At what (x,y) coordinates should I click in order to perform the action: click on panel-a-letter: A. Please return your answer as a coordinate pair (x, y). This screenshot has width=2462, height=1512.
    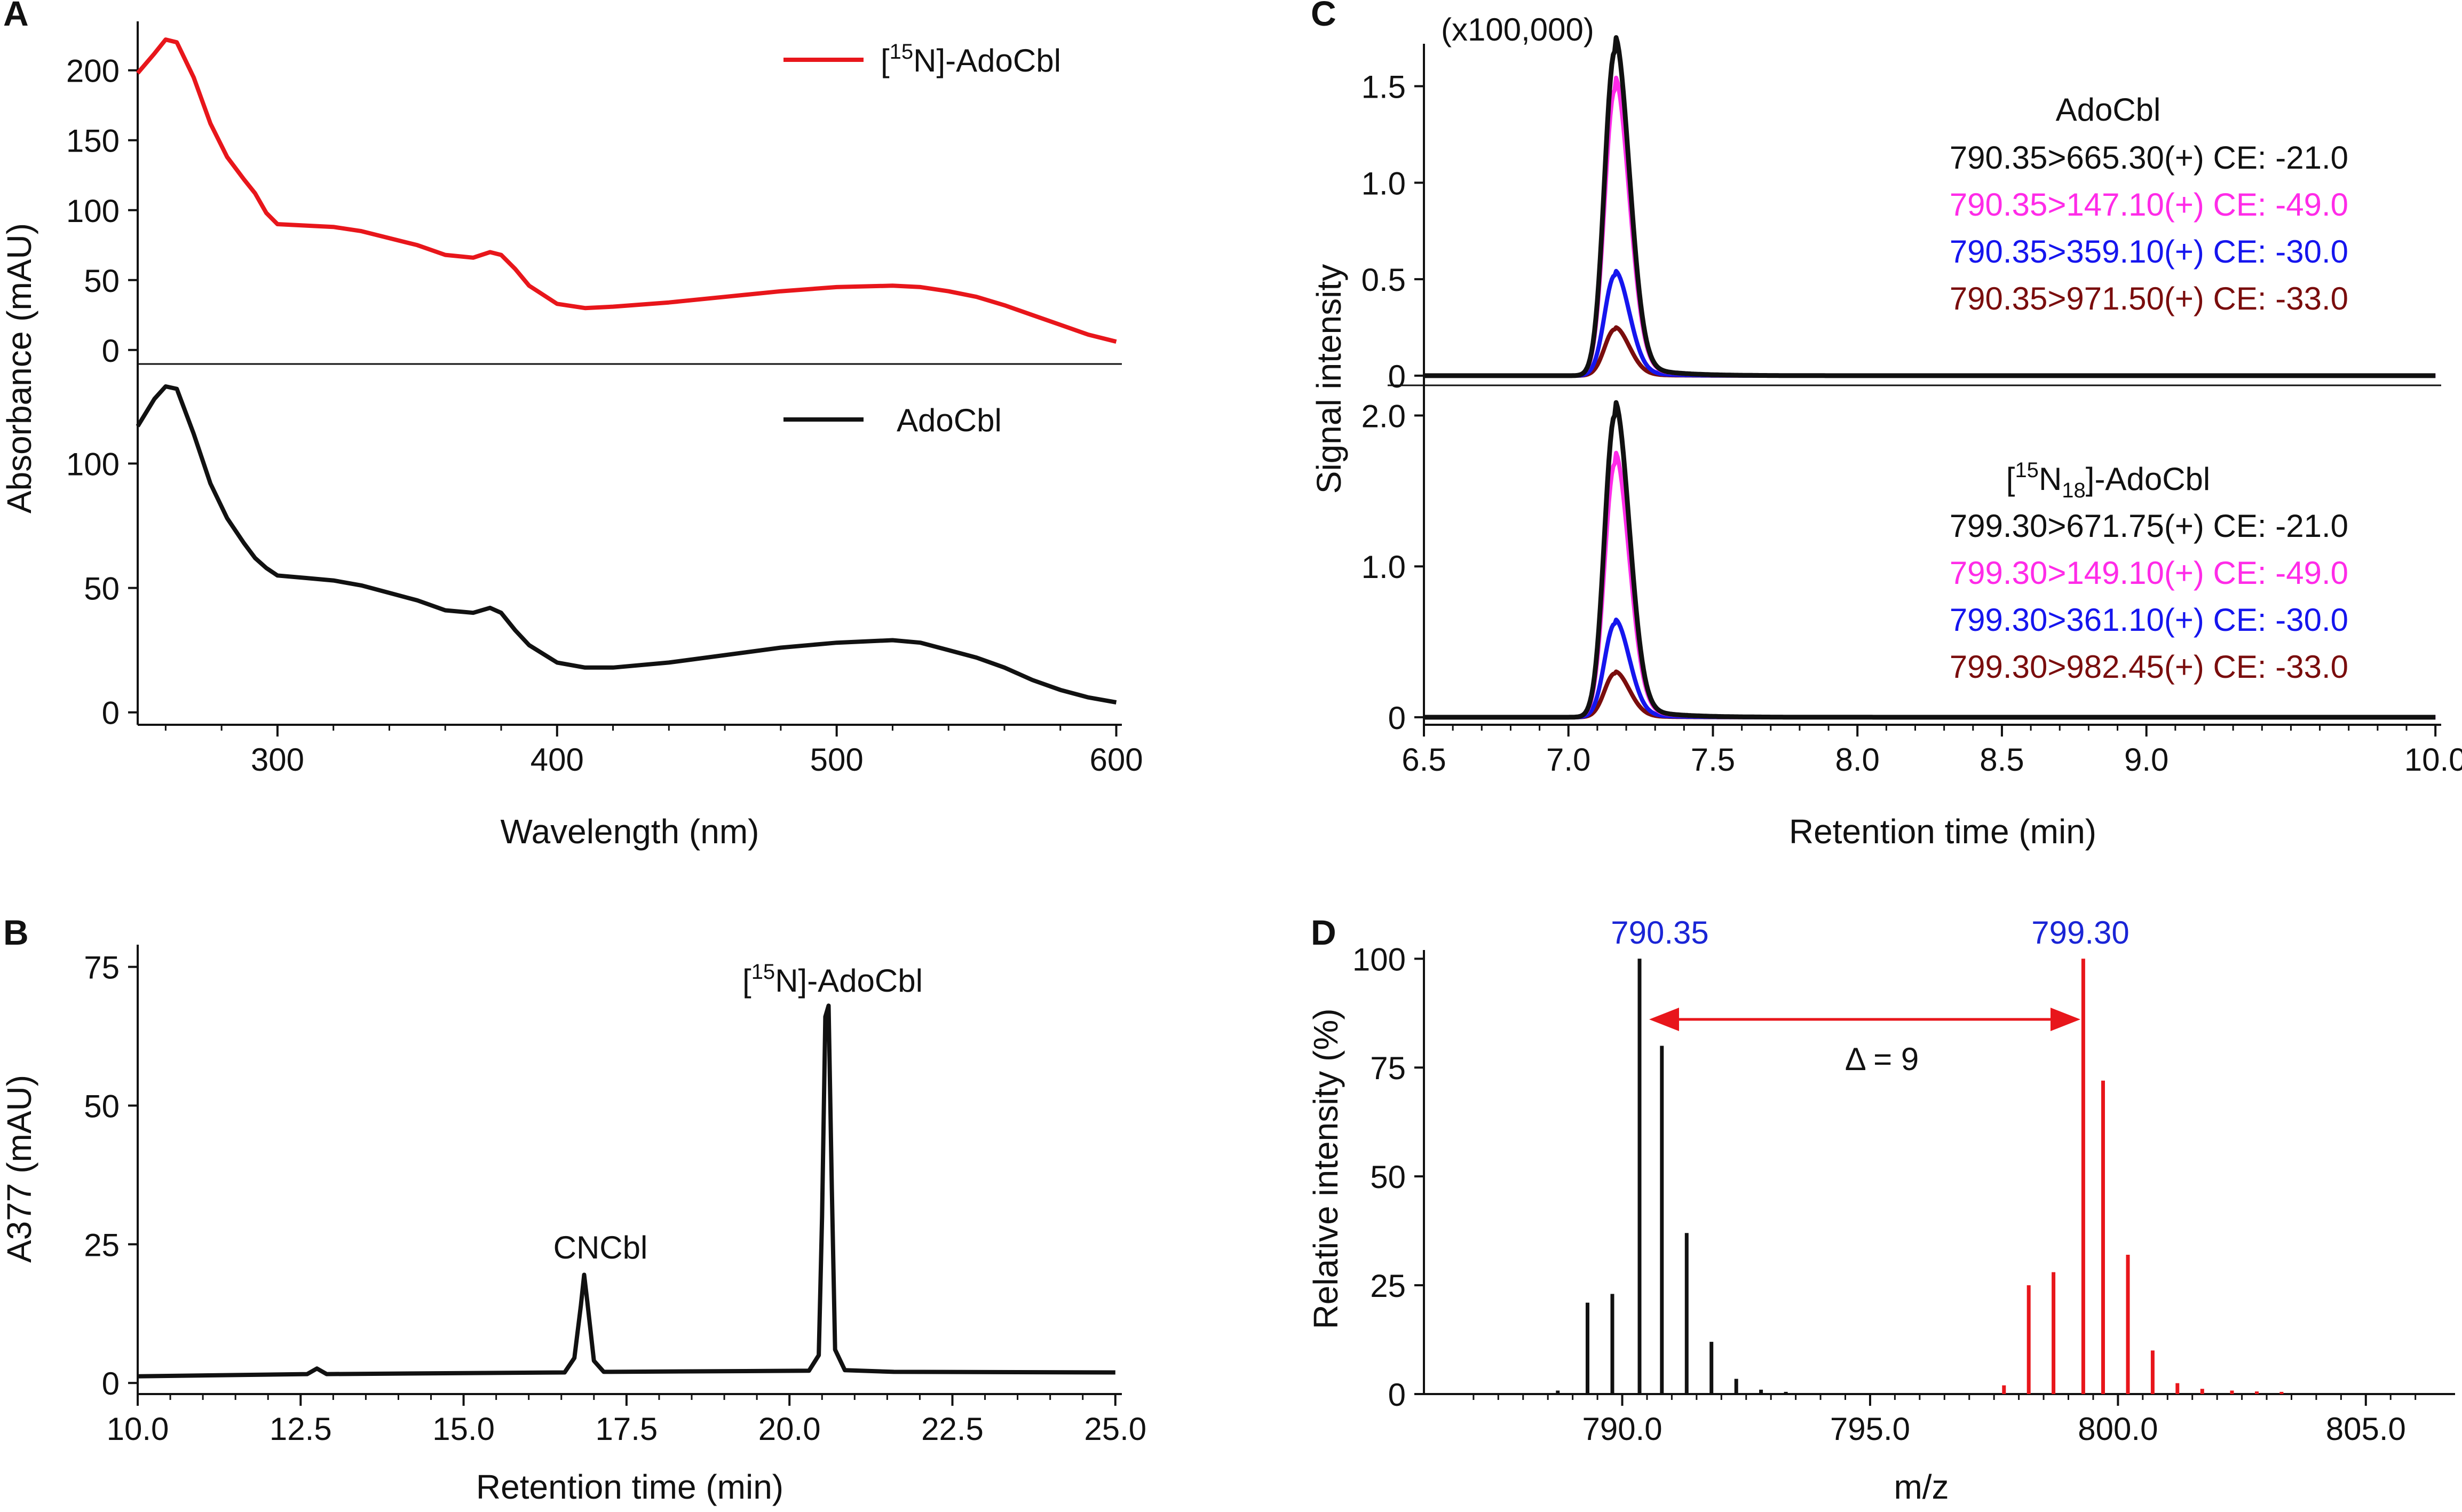
    Looking at the image, I should click on (16, 16).